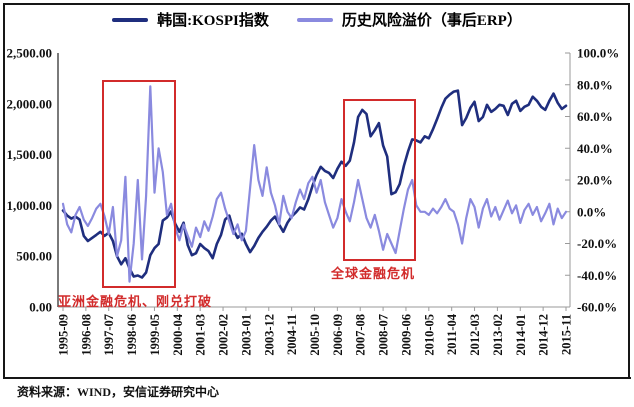 The height and width of the screenshot is (407, 634). Describe the element at coordinates (315, 335) in the screenshot. I see `x-axis-tick-label: 2005-10` at that location.